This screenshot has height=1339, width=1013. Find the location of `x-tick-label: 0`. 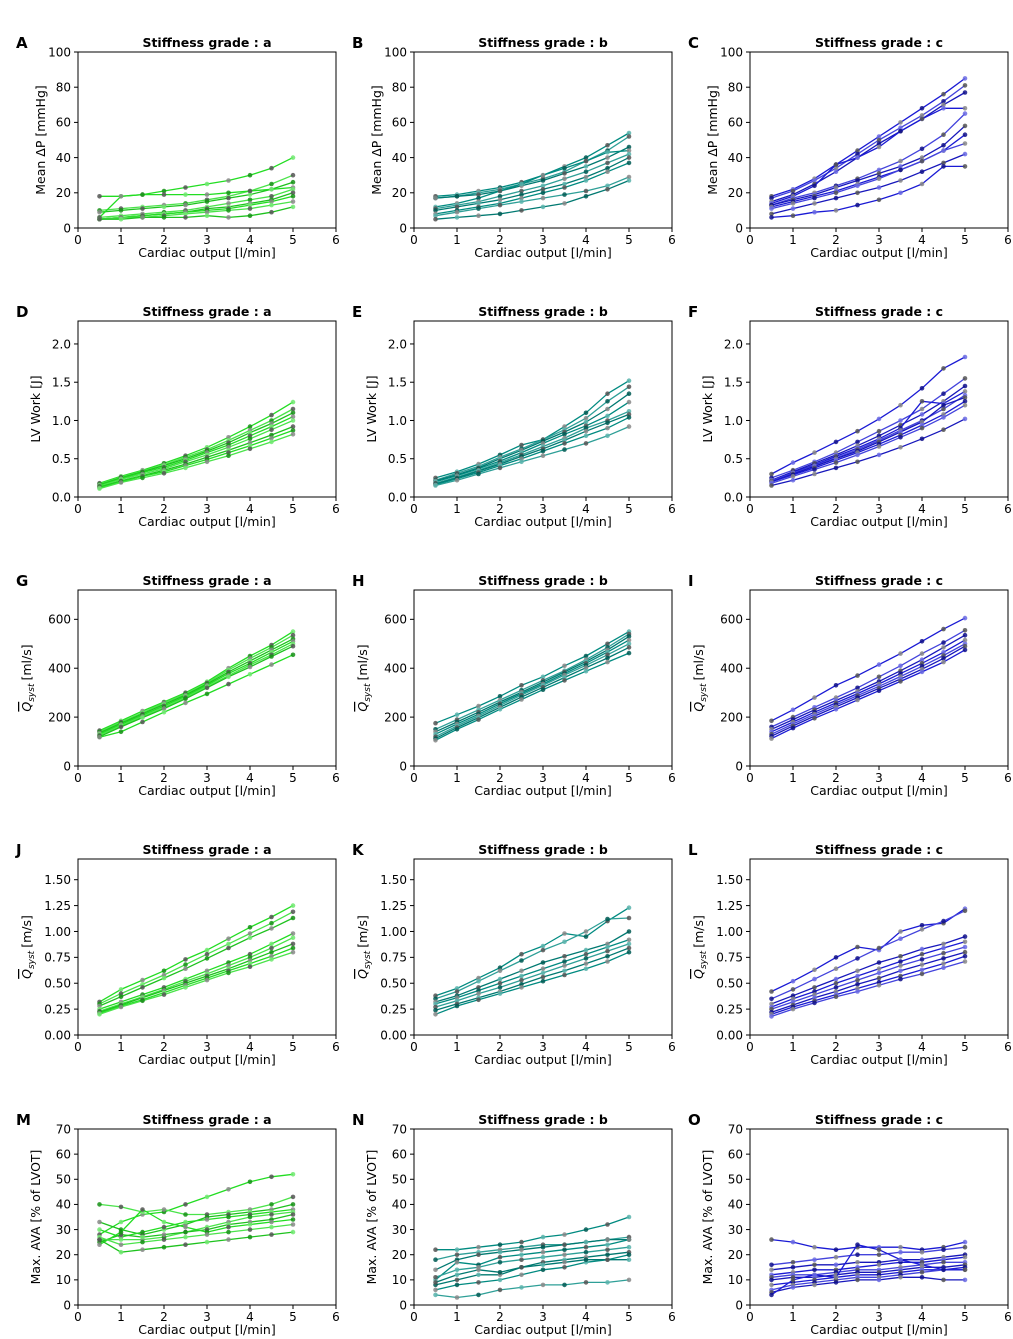

x-tick-label: 0 is located at coordinates (414, 509).